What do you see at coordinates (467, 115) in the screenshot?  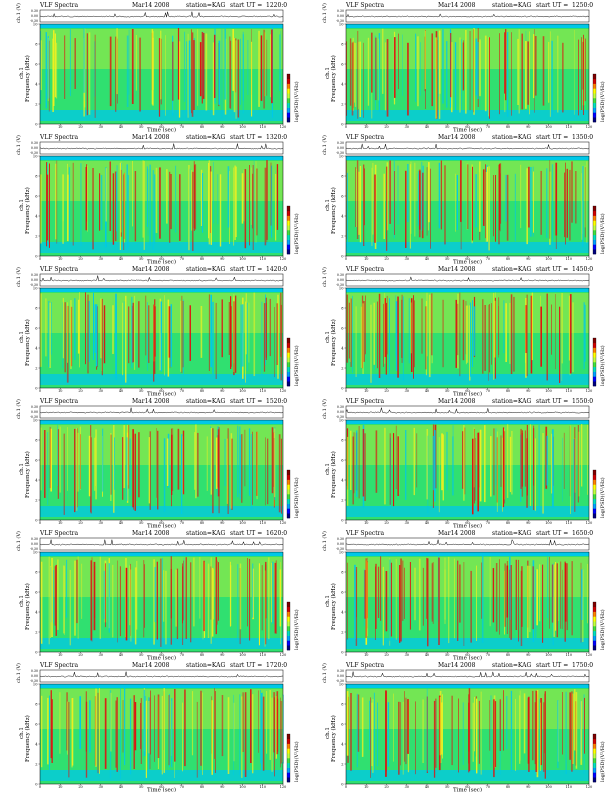 I see `spectrogram-low-band` at bounding box center [467, 115].